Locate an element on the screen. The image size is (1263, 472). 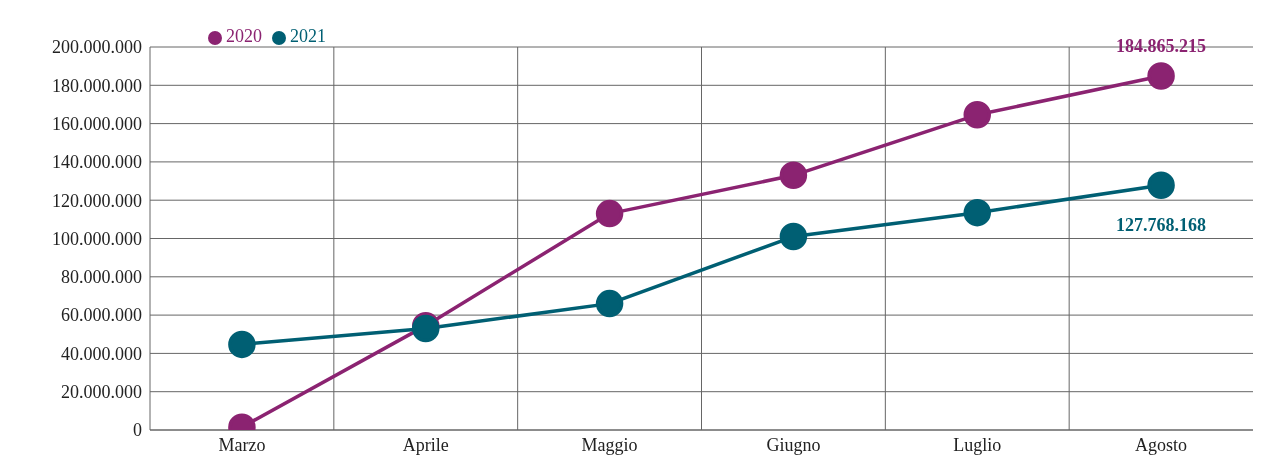
data-label: 127.768.168 is located at coordinates (1161, 225).